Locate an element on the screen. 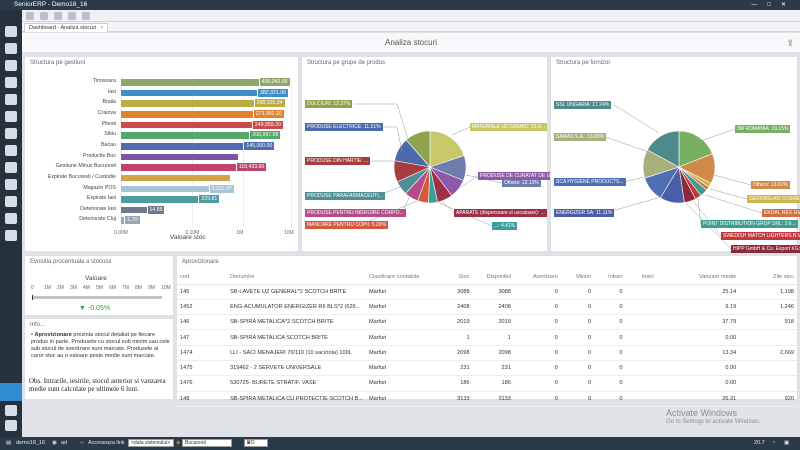 The image size is (800, 450). column-header: Disponibil is located at coordinates (493, 277).